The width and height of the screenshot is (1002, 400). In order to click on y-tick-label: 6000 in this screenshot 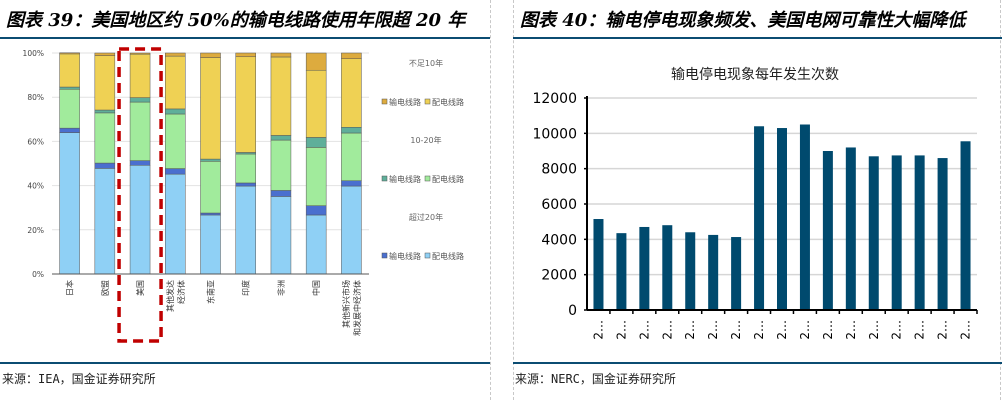, I will do `click(559, 205)`.